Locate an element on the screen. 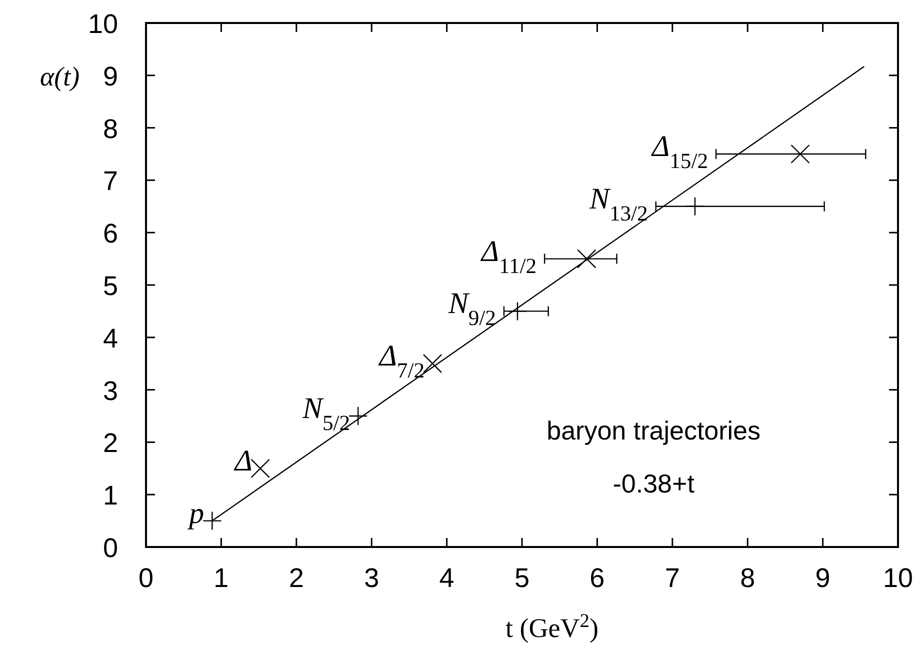 This screenshot has height=660, width=924. annotation: Δ$_{7/2}$ is located at coordinates (401, 361).